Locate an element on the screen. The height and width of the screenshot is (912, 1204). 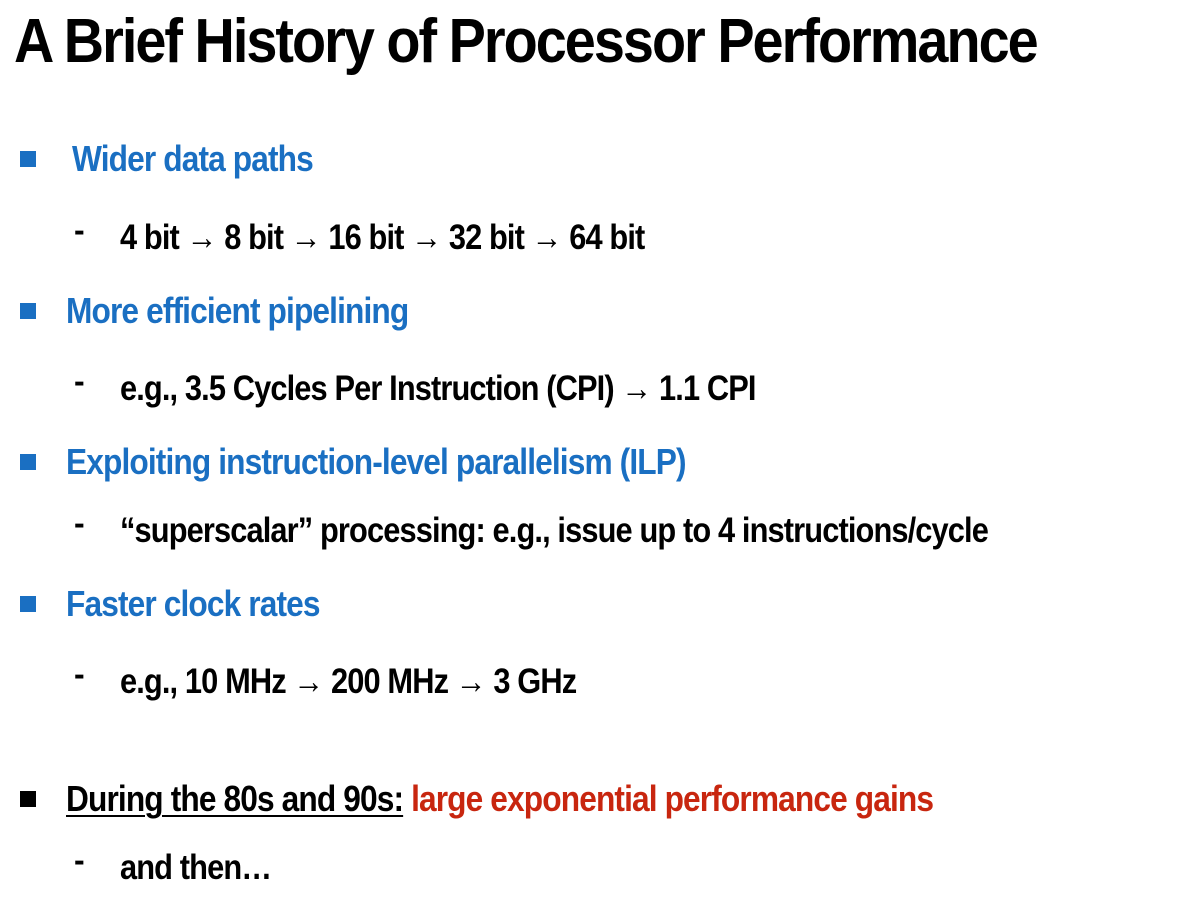
bullet-text: Wider data paths is located at coordinates (193, 158).